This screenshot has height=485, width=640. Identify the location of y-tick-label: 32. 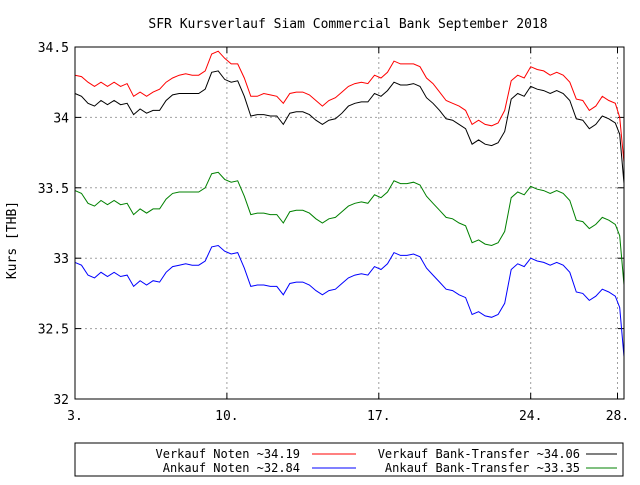
(61, 400).